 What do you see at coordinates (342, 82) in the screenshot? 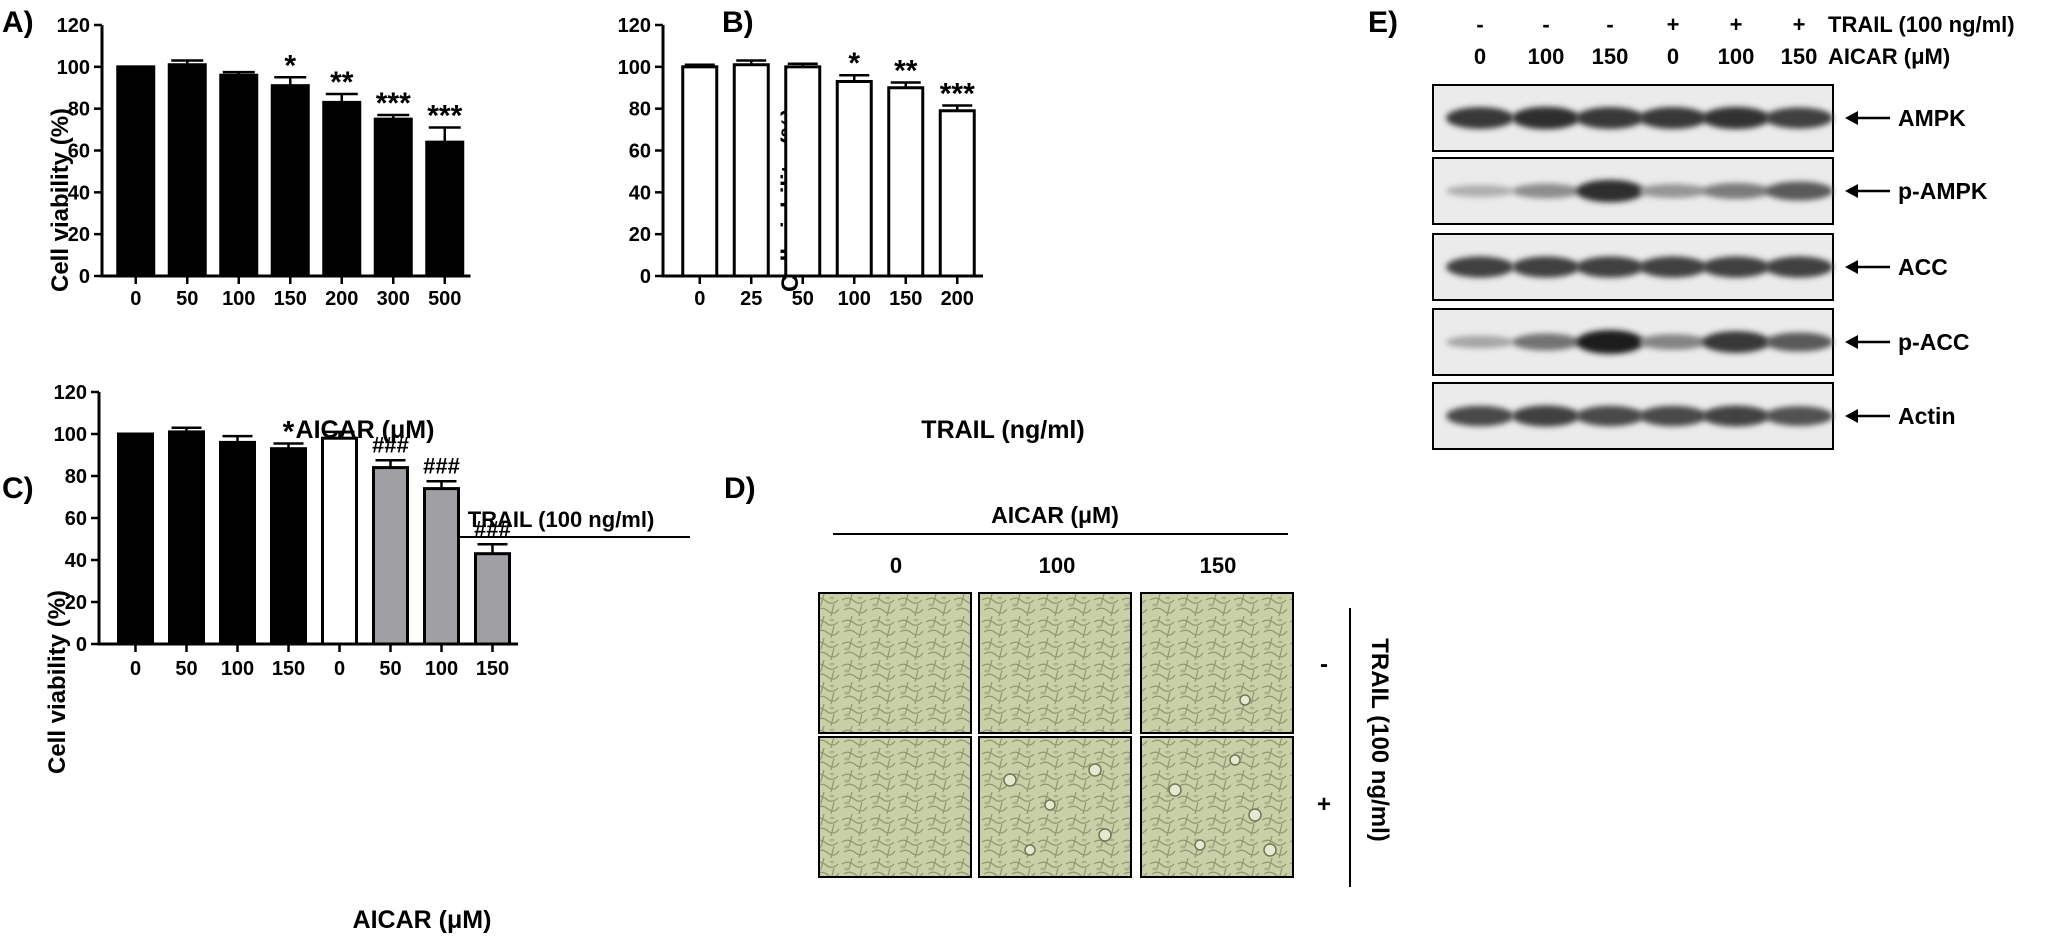
I see `significance-label: **` at bounding box center [342, 82].